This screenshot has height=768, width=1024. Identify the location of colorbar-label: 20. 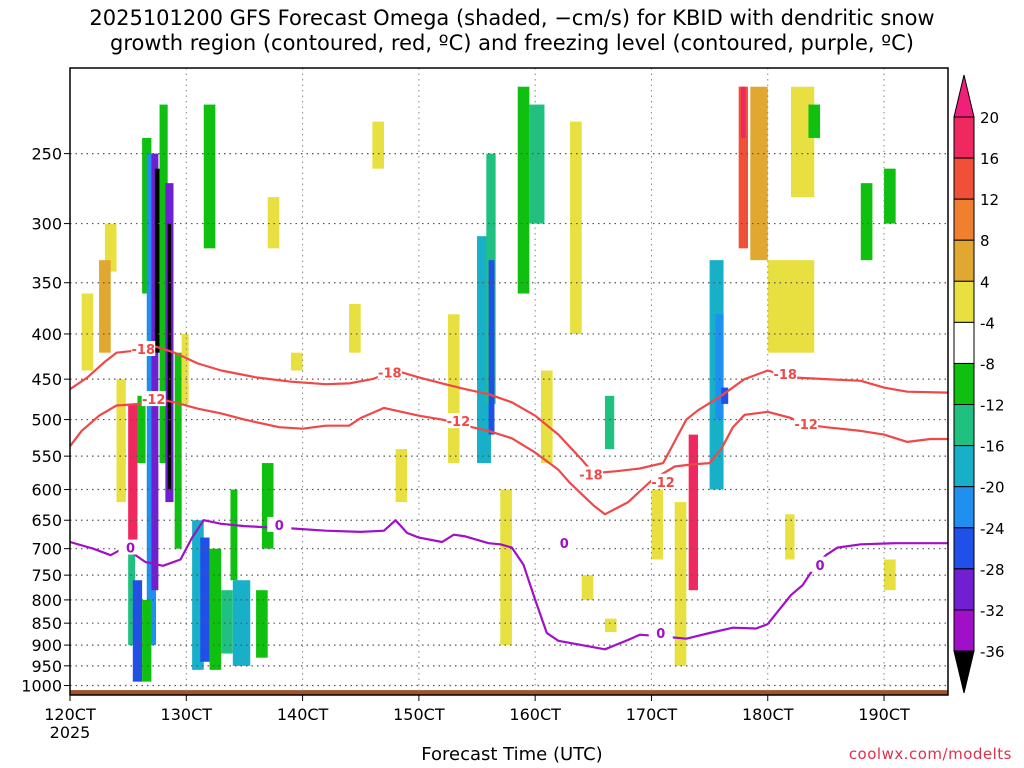
(989, 118).